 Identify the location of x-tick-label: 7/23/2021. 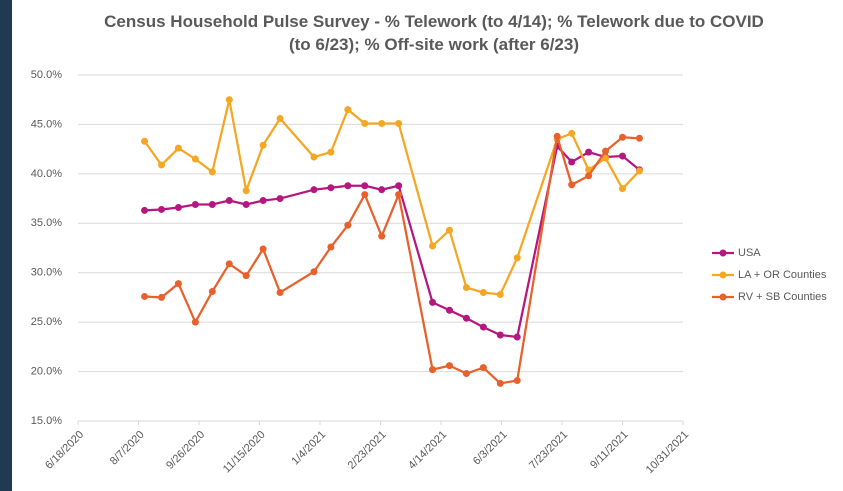
(548, 450).